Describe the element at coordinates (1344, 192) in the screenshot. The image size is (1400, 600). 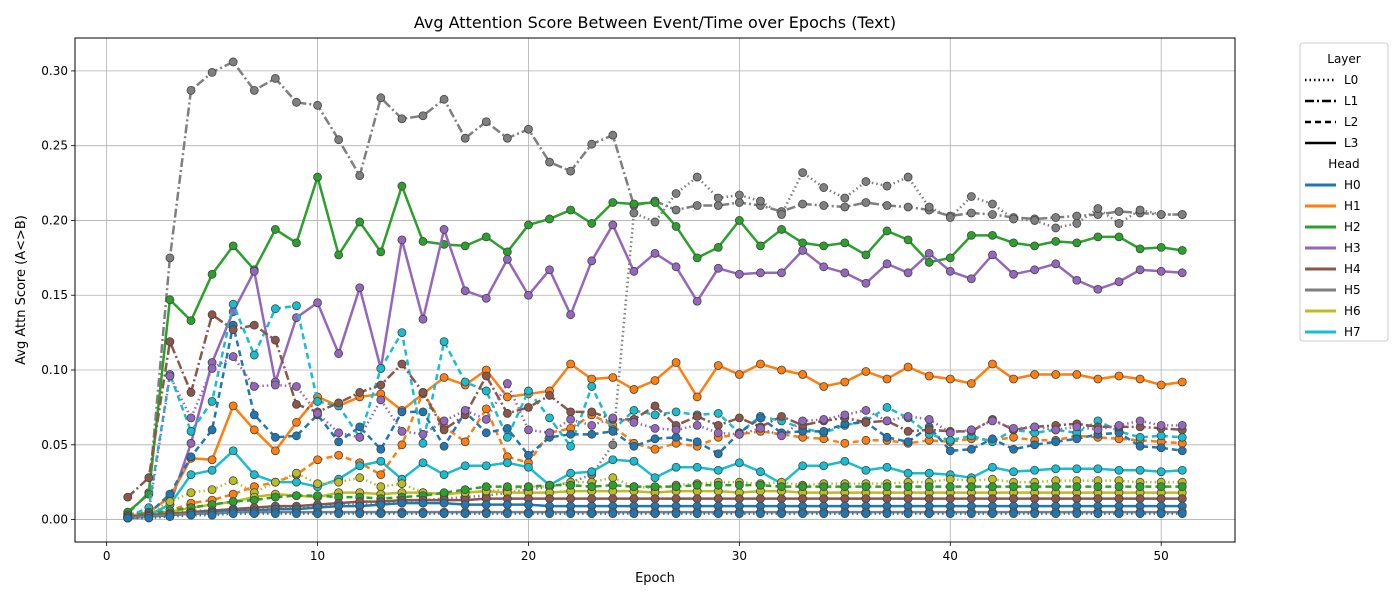
I see `legend: Layer L0 L1 L2 L3 Head H0 H1 H2 H3 H4 H5 H6 H7` at that location.